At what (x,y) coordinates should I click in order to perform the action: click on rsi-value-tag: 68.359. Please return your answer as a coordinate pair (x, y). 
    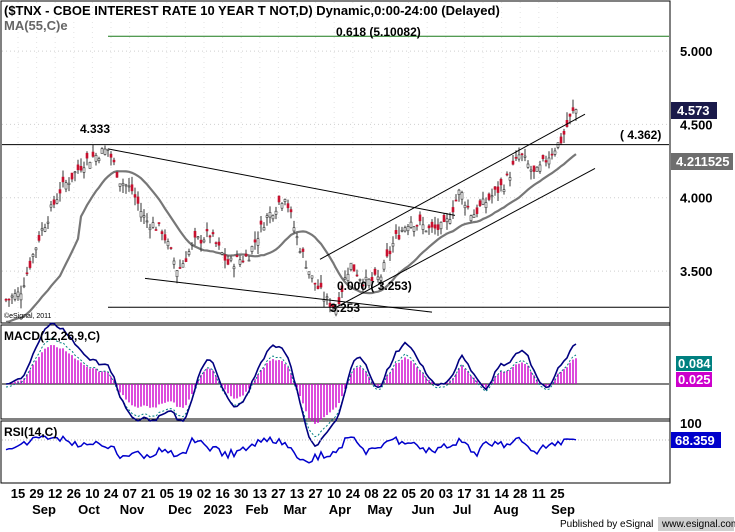
    Looking at the image, I should click on (695, 440).